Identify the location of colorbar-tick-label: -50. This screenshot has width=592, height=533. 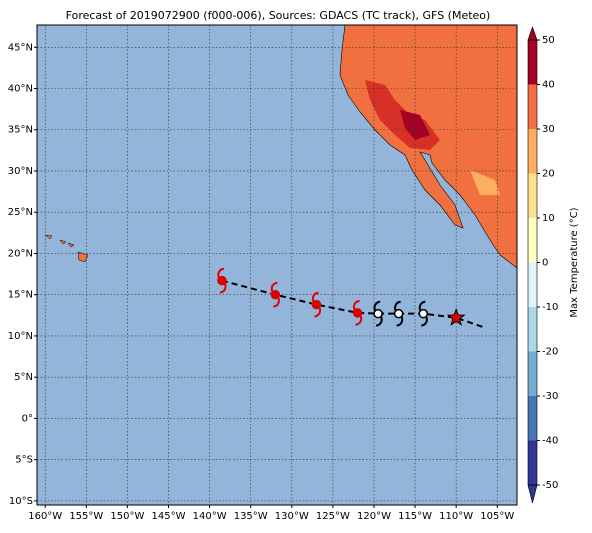
(550, 485).